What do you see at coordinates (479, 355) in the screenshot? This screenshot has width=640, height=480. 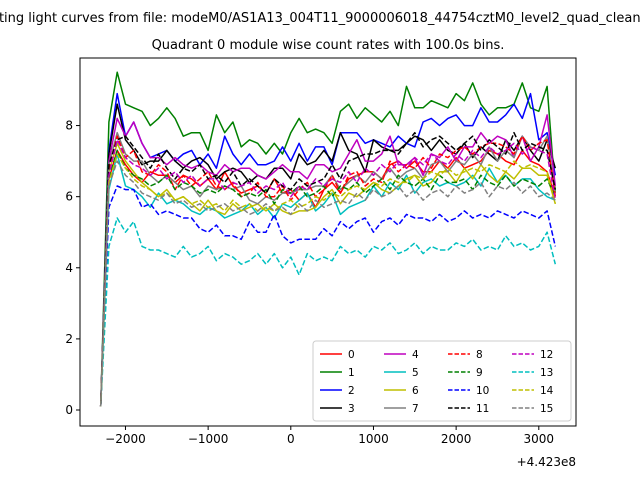 I see `legend-label: 8` at bounding box center [479, 355].